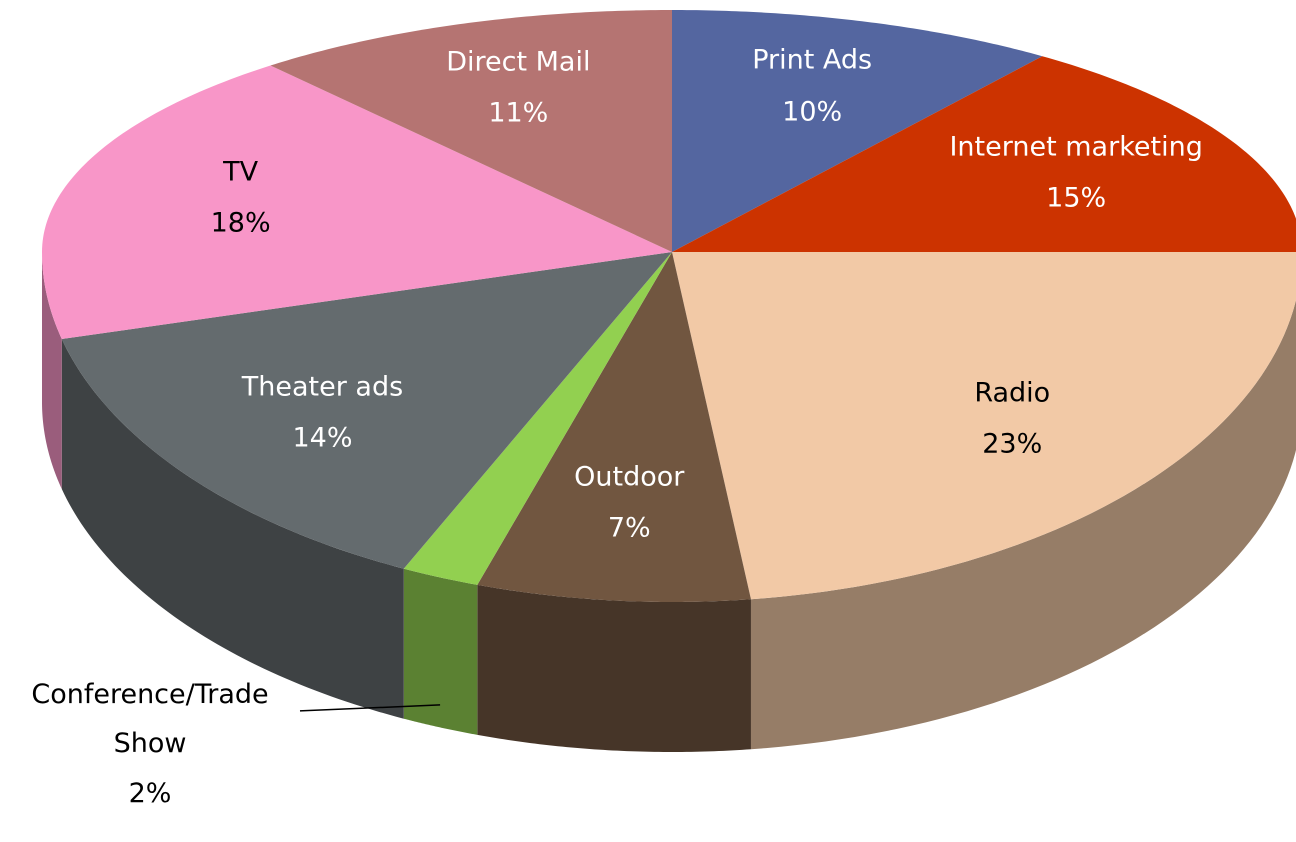 This screenshot has width=1296, height=842. I want to click on slice-value: 11%, so click(518, 114).